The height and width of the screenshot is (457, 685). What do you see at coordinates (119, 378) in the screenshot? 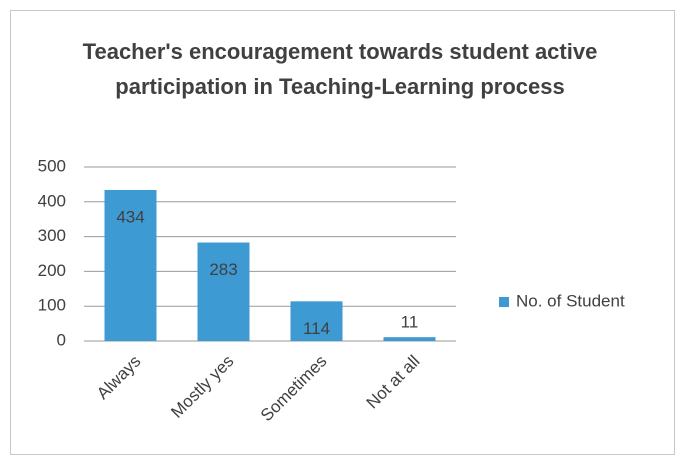
I see `x-tick-label: Always` at bounding box center [119, 378].